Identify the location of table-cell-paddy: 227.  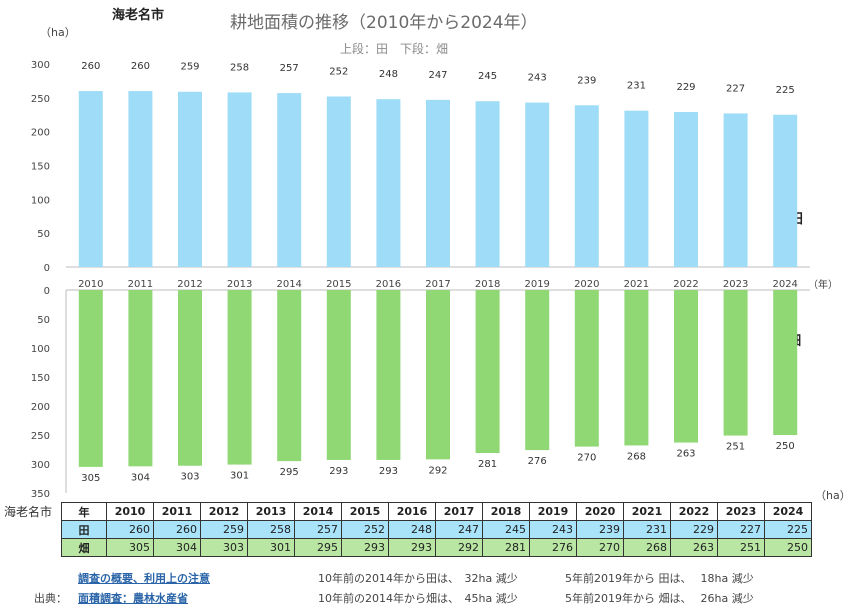
(741, 529).